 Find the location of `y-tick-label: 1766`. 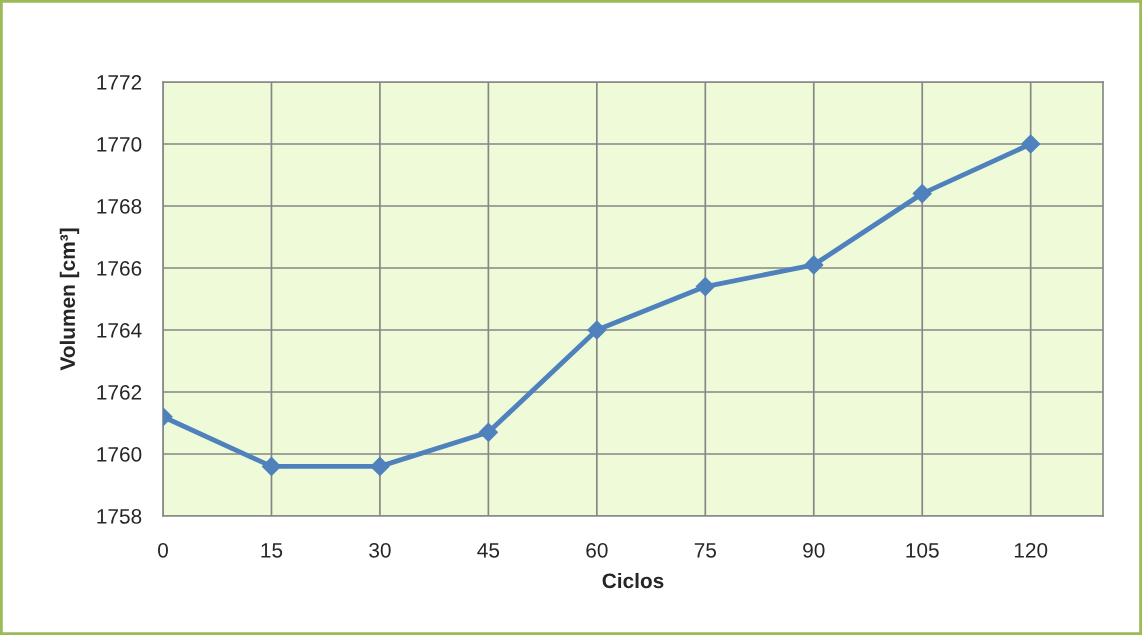

y-tick-label: 1766 is located at coordinates (119, 268).